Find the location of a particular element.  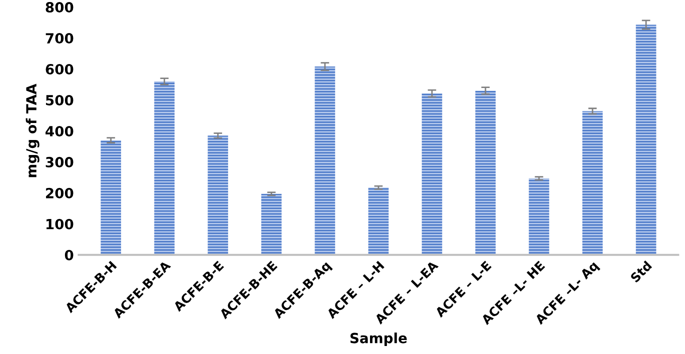

y-tick-label: 200 is located at coordinates (60, 193).